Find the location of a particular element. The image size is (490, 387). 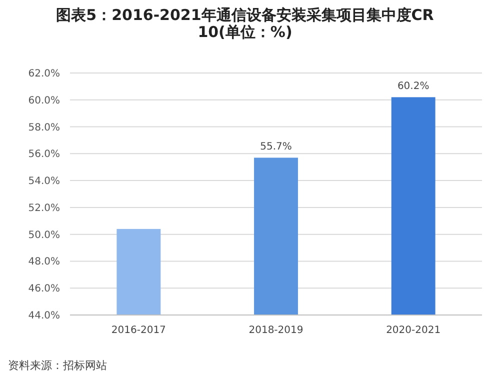

y-tick-label: 52.0% is located at coordinates (44, 208).